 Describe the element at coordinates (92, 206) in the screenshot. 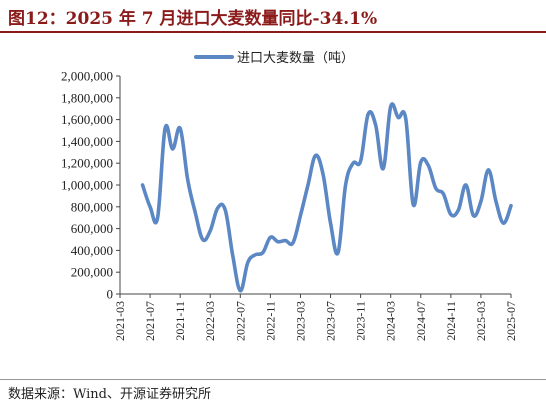

I see `y-tick-label: 800,000` at that location.